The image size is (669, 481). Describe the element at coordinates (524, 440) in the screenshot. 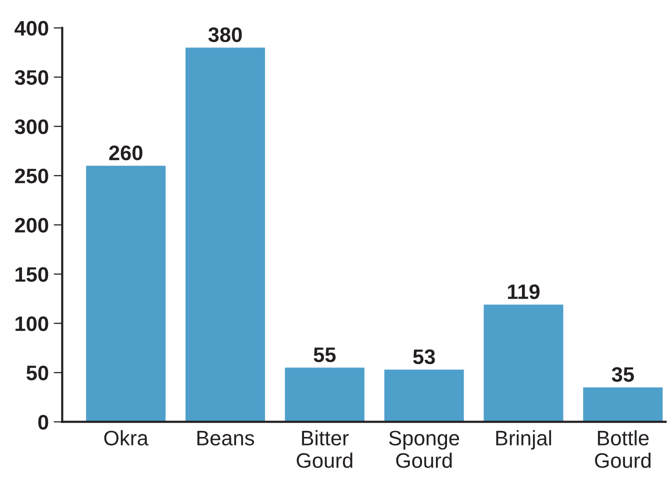

I see `x-tick-label: Brinjal` at that location.